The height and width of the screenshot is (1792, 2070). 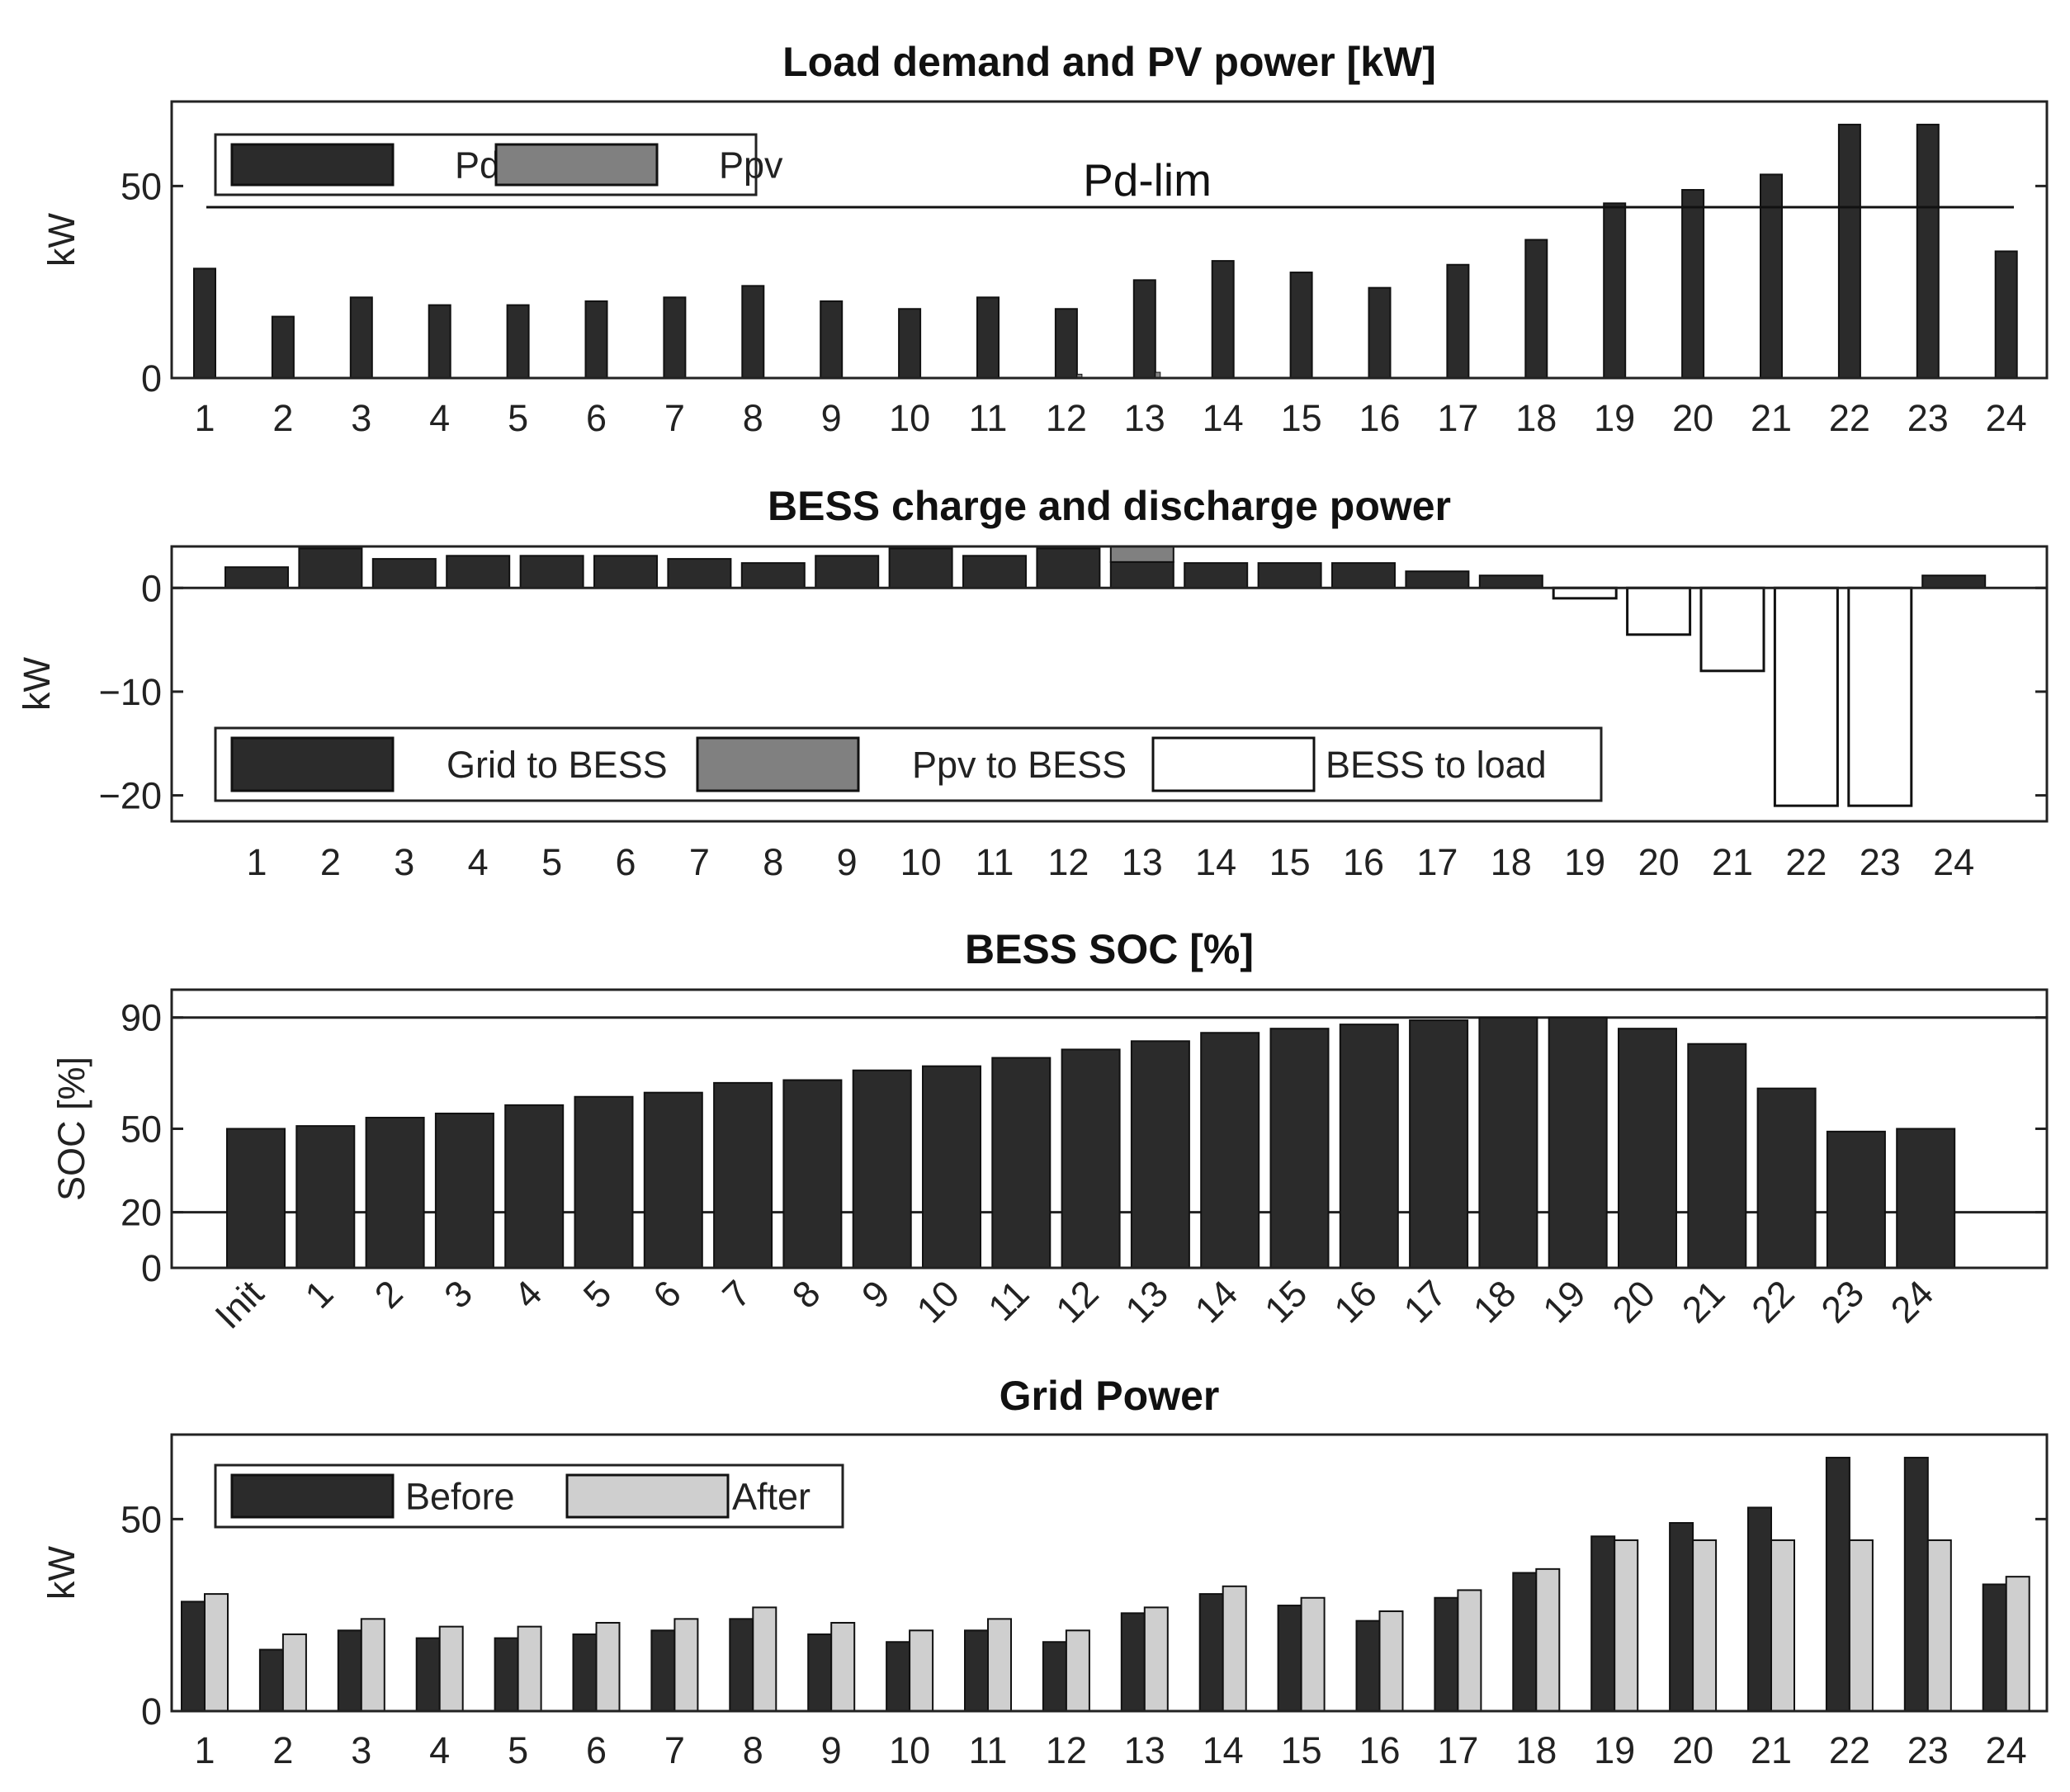 I want to click on x-tick-label: 8, so click(x=753, y=1750).